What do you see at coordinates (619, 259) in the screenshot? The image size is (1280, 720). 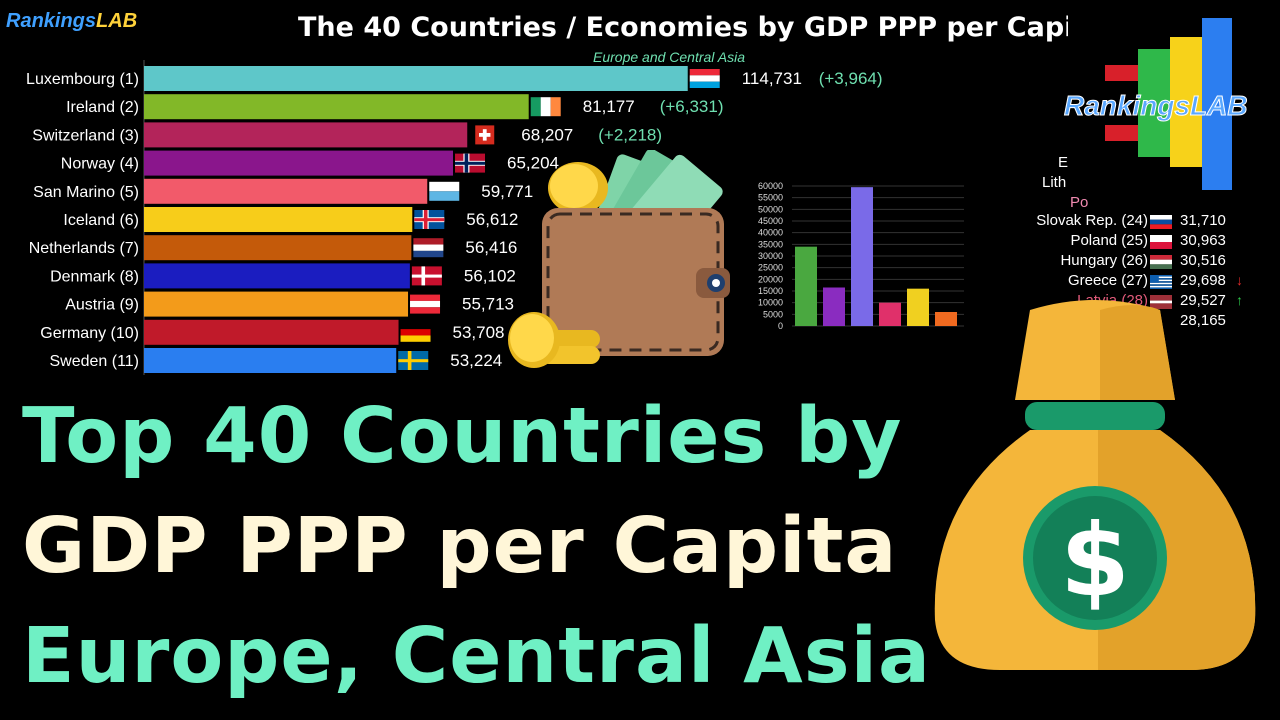 I see `wallet-icon` at bounding box center [619, 259].